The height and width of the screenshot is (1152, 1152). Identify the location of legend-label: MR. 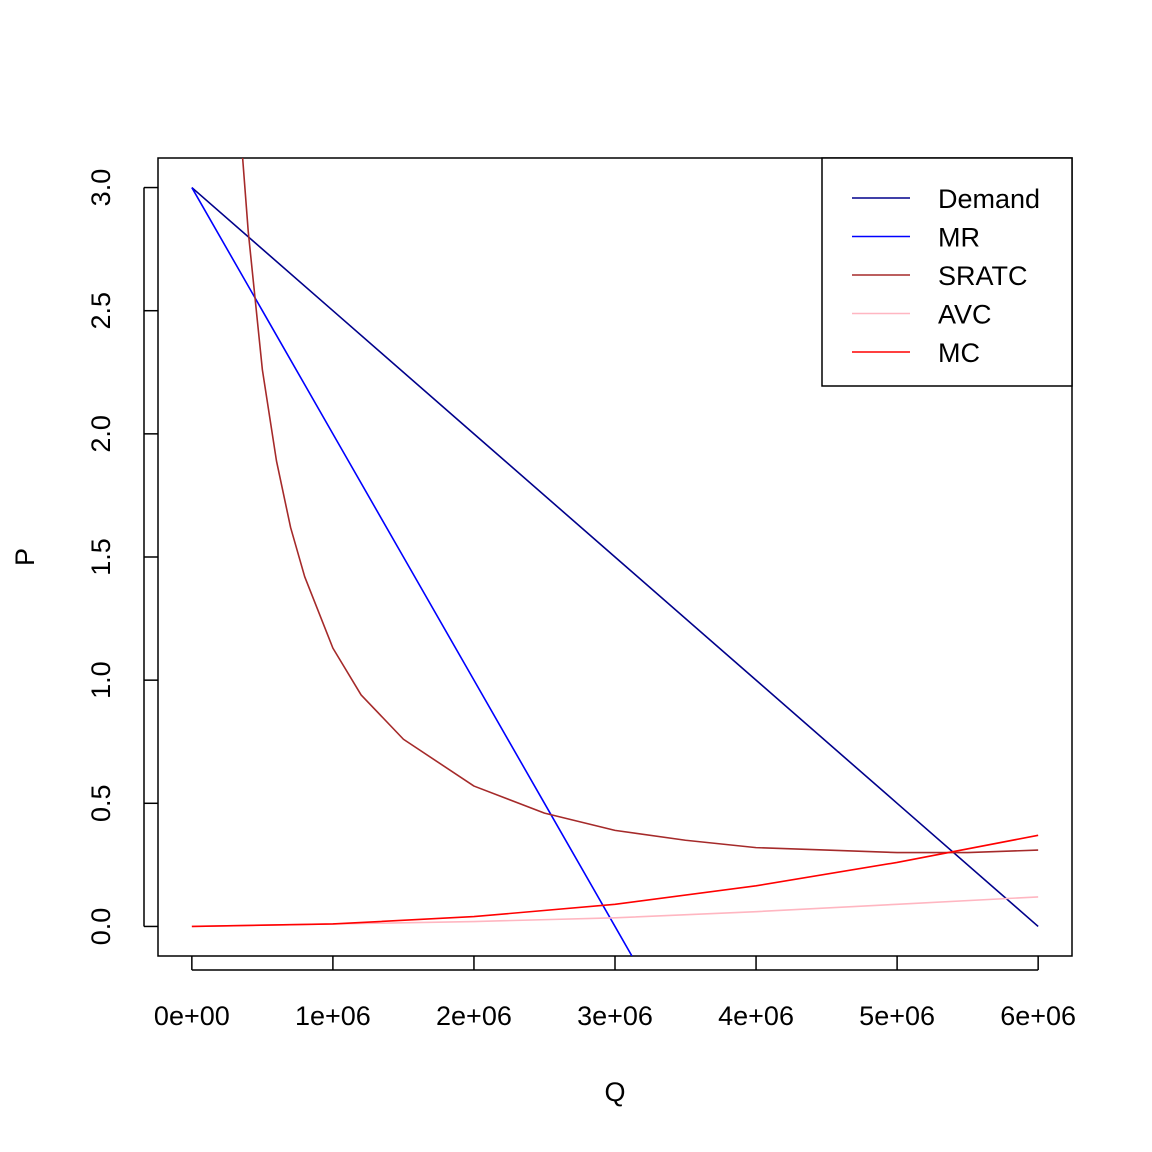
(959, 238).